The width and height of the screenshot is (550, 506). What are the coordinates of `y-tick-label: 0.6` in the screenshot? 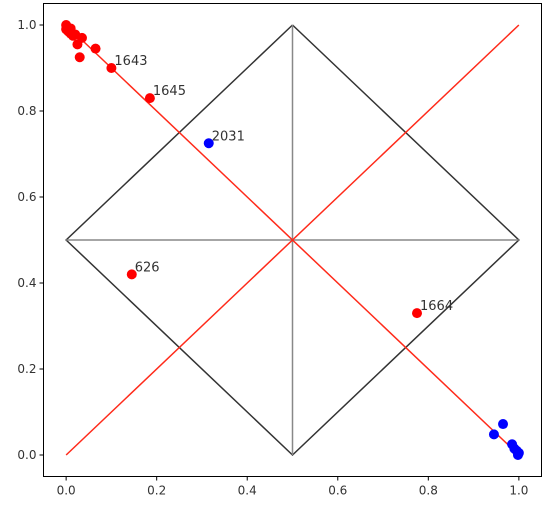 It's located at (26, 197).